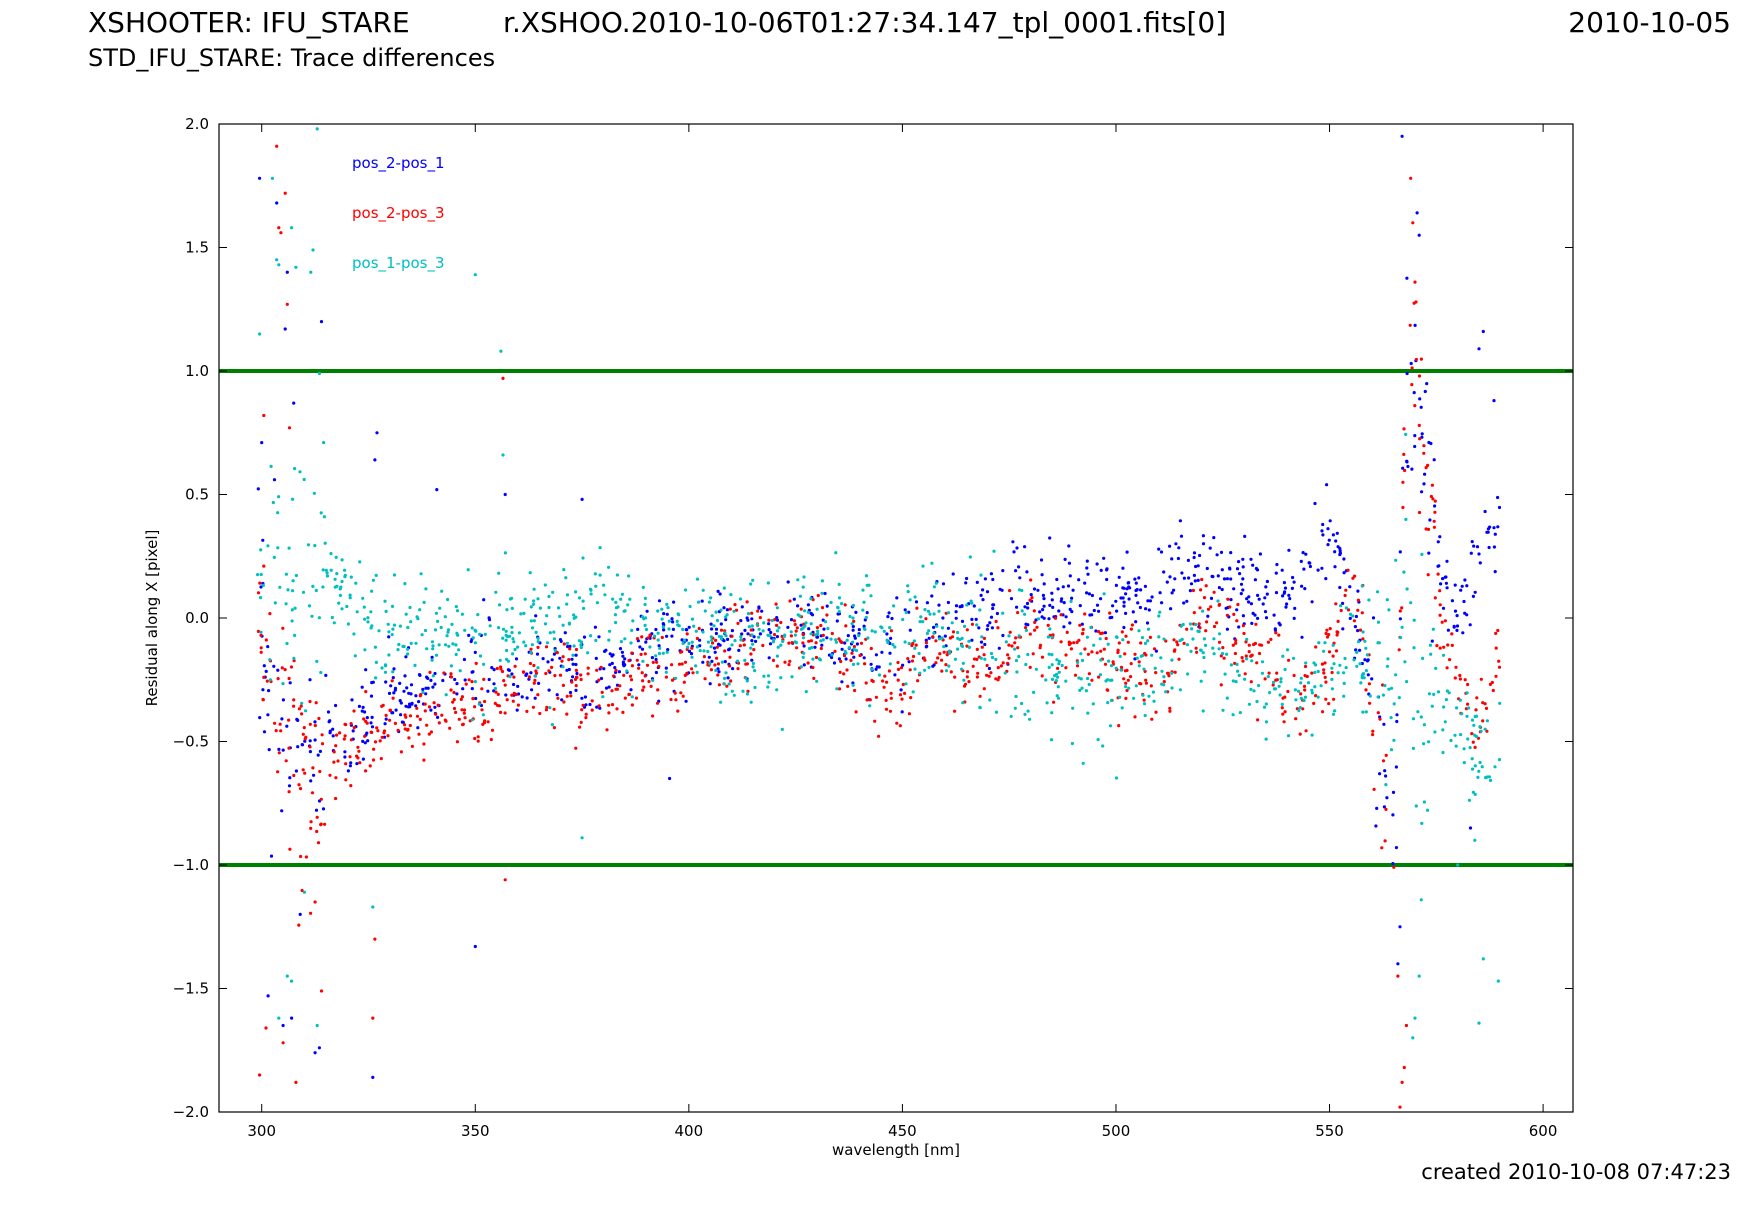 The height and width of the screenshot is (1230, 1740). What do you see at coordinates (398, 163) in the screenshot?
I see `legend-entry: pos_2-pos_1` at bounding box center [398, 163].